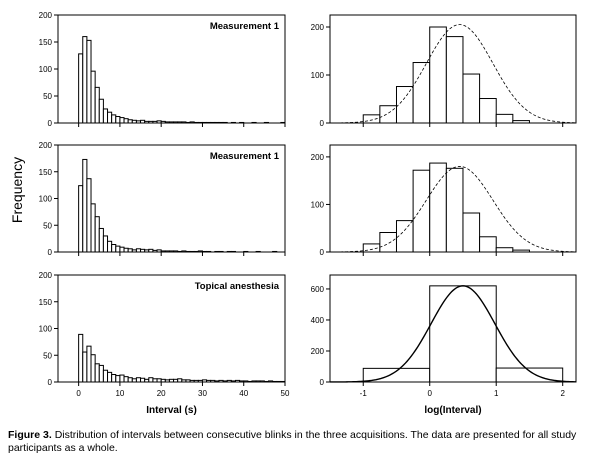 The height and width of the screenshot is (460, 590). I want to click on x-tick-label: -1, so click(364, 393).